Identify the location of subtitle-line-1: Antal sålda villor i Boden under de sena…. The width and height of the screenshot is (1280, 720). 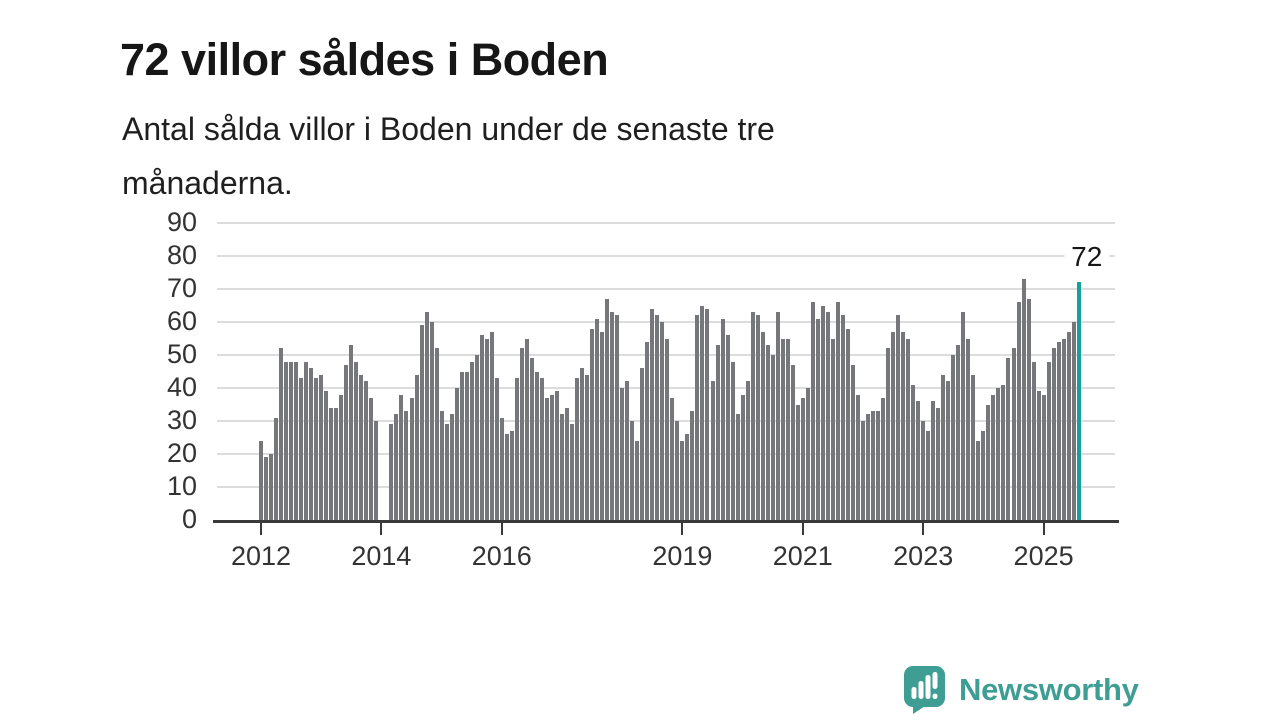
(448, 129).